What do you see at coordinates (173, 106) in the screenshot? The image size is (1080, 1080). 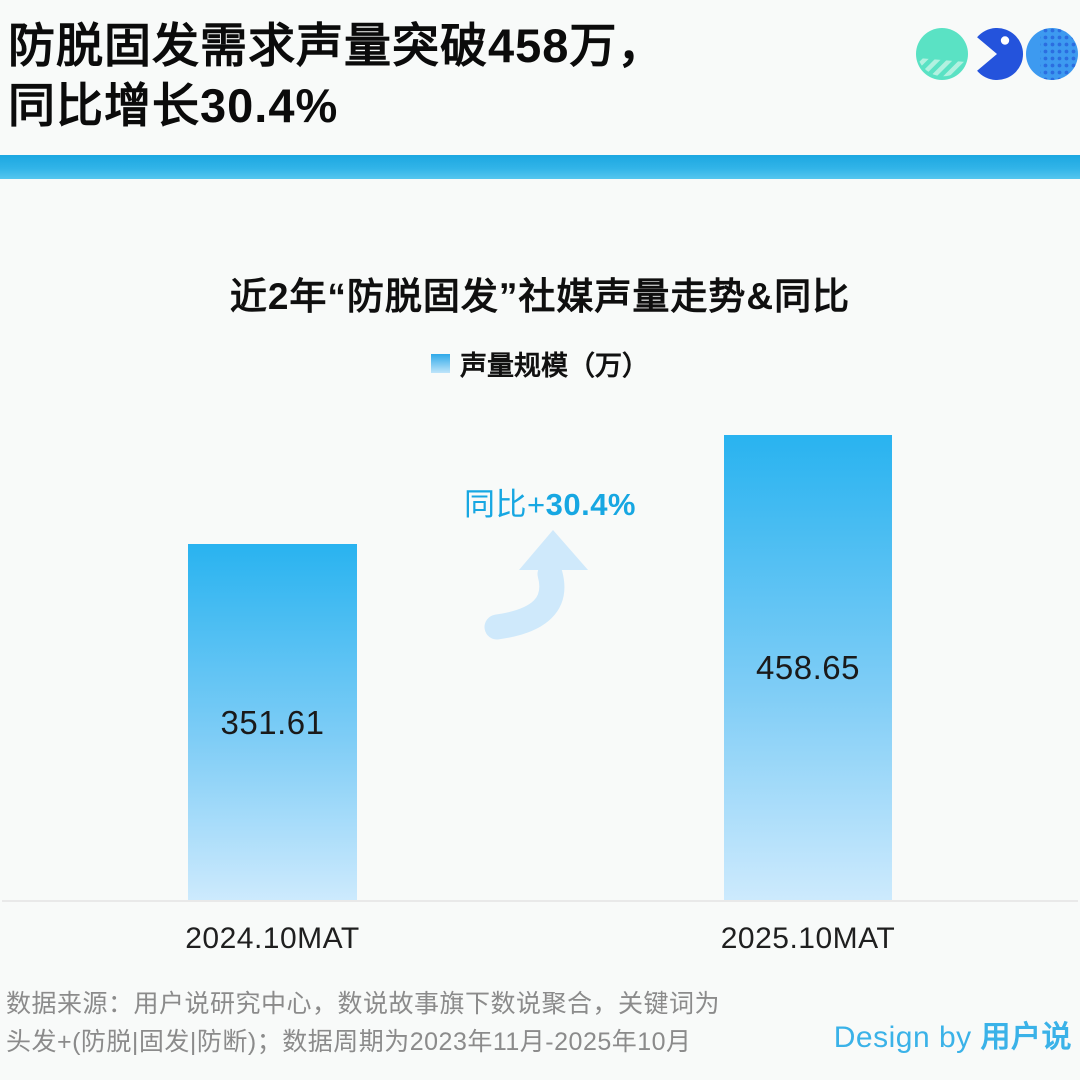 I see `page-title-line2: 同比增长30.4%` at bounding box center [173, 106].